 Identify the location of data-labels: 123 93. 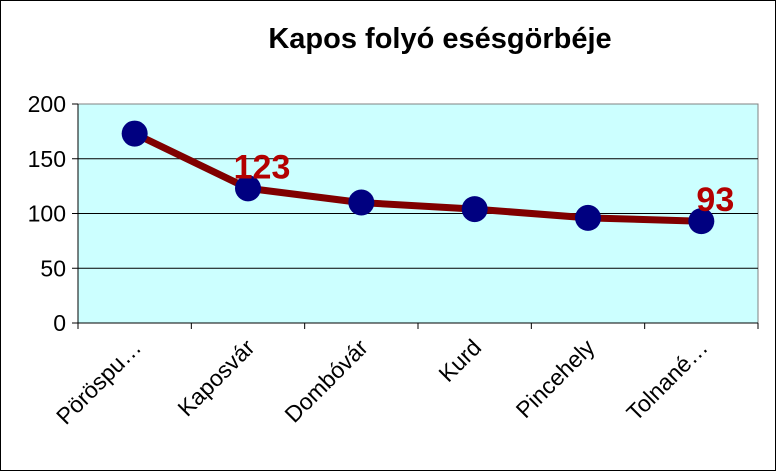
(484, 183).